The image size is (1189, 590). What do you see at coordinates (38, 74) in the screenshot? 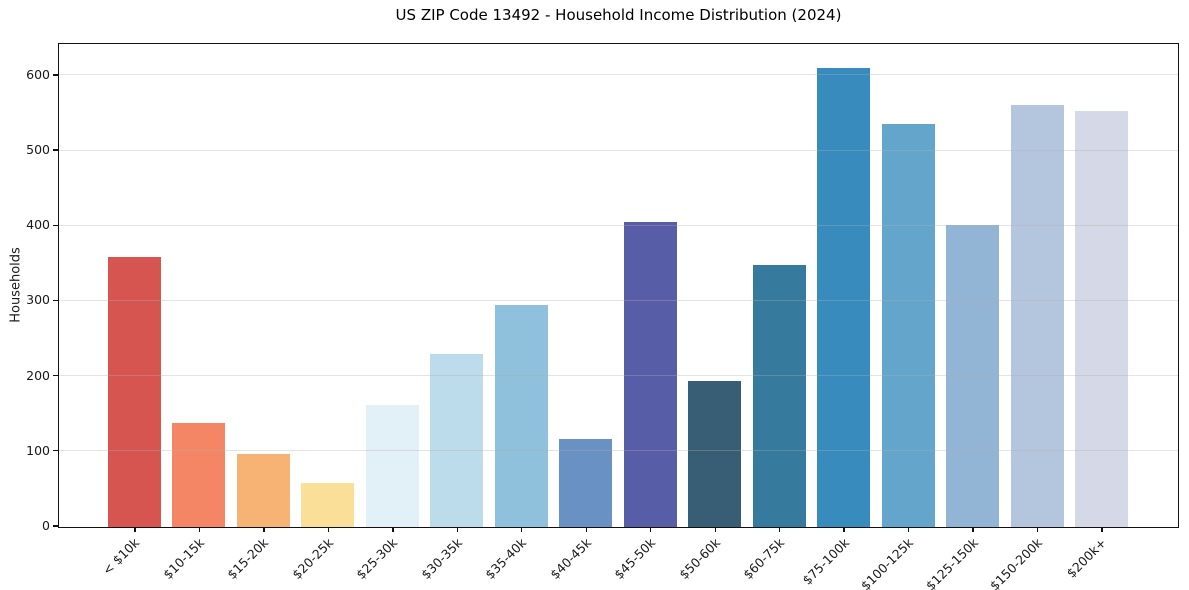
I see `y-tick-label: 600` at bounding box center [38, 74].